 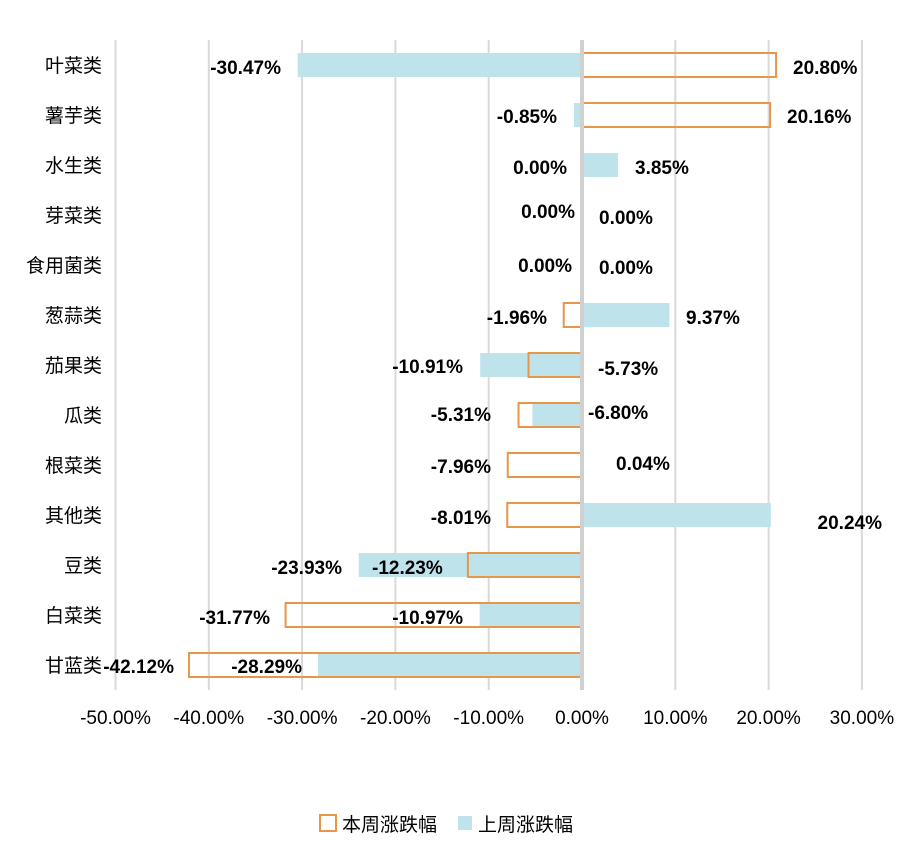 I want to click on legend-swatch-this-week, so click(x=328, y=823).